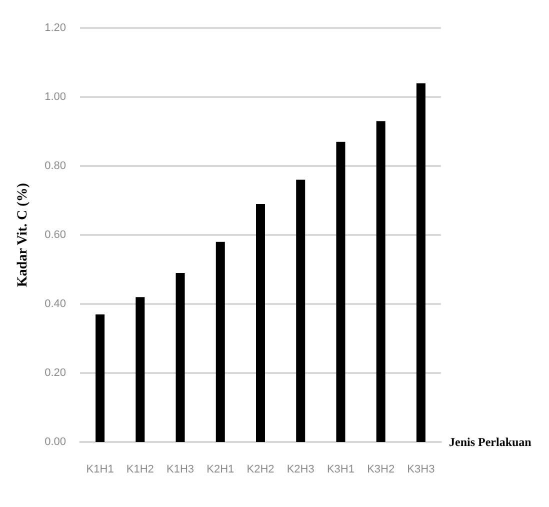 The height and width of the screenshot is (507, 549). Describe the element at coordinates (55, 304) in the screenshot. I see `y-tick-label: 0.40` at that location.